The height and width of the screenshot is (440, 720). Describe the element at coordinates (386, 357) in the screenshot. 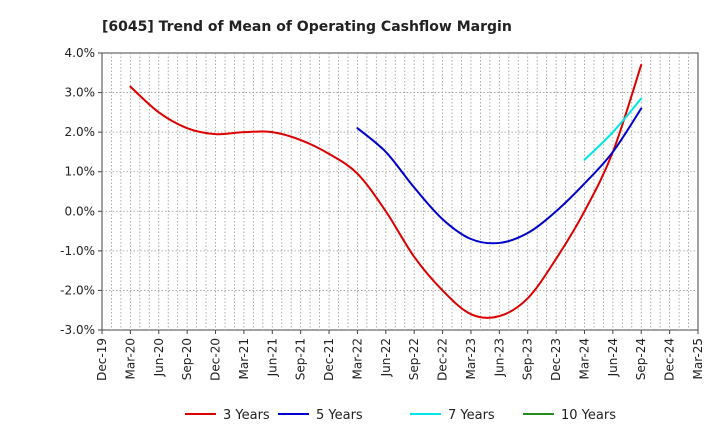

I see `x-tick-label: Jun-22` at that location.